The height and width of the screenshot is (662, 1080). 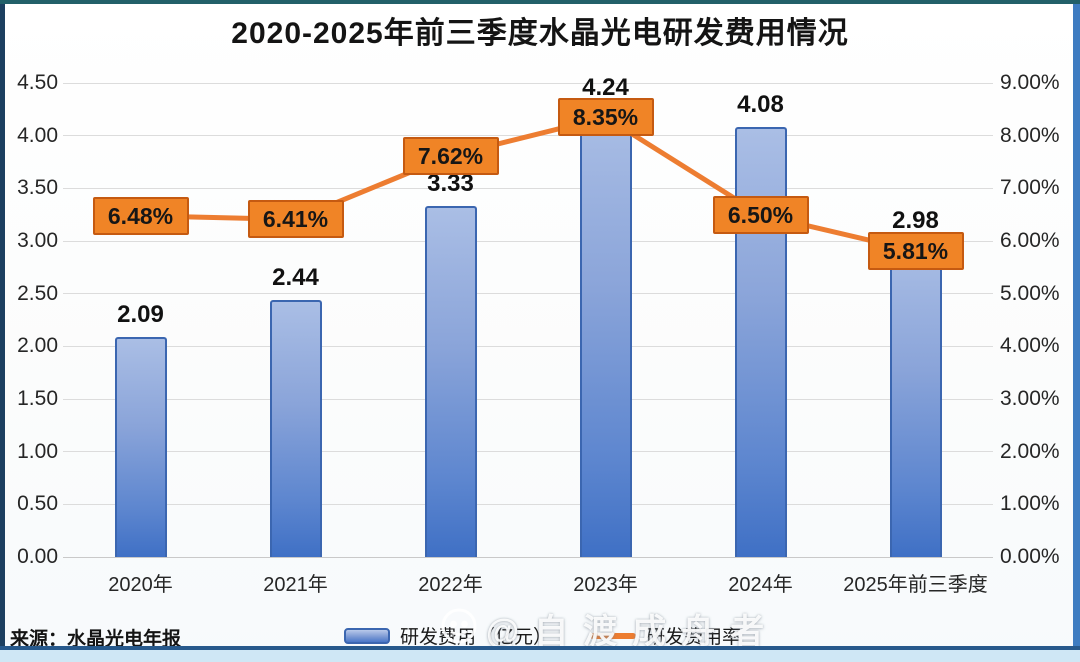 I want to click on y-axis-left-tick: 3.00, so click(x=37, y=240).